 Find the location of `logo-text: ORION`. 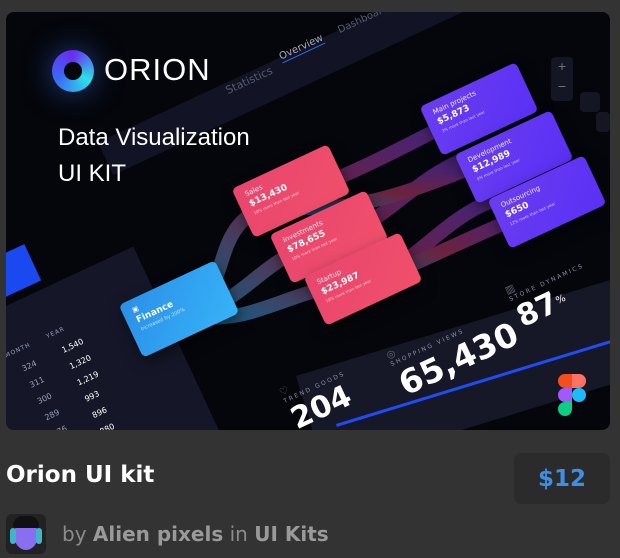

logo-text: ORION is located at coordinates (157, 69).